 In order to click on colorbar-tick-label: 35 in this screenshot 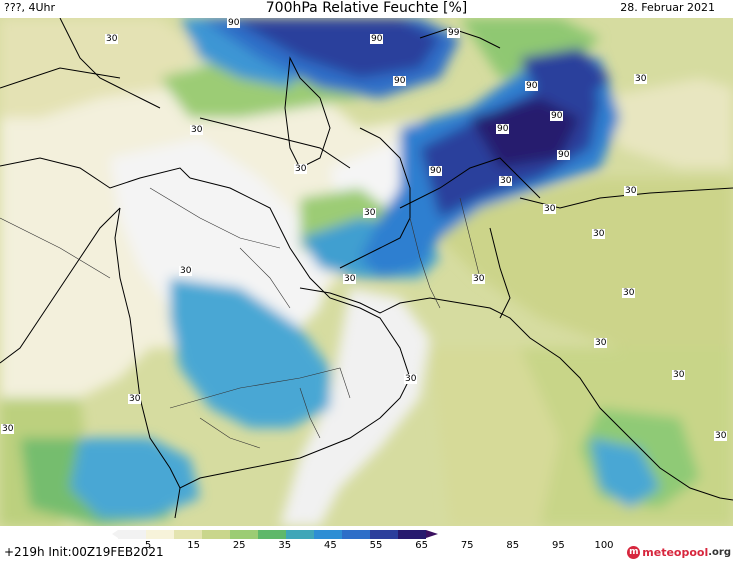, I will do `click(285, 545)`.